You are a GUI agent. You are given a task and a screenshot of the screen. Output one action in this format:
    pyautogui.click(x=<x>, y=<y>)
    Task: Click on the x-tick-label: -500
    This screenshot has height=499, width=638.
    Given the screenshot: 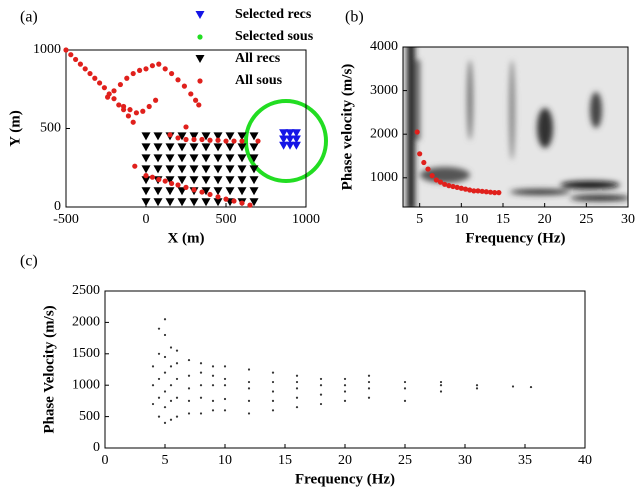 What is the action you would take?
    pyautogui.click(x=66, y=219)
    